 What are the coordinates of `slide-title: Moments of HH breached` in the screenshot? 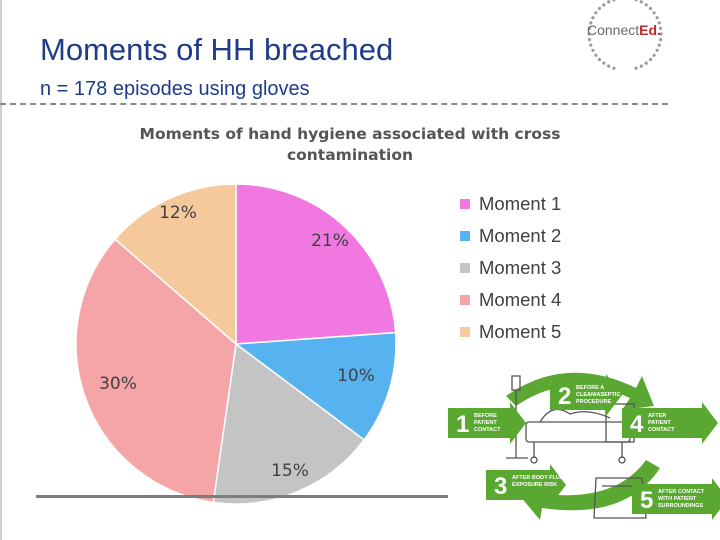 It's located at (217, 49).